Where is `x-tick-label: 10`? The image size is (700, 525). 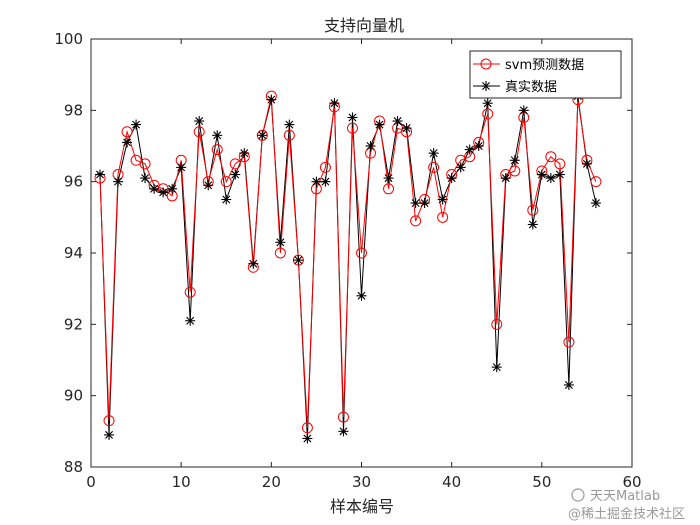
x-tick-label: 10 is located at coordinates (181, 482).